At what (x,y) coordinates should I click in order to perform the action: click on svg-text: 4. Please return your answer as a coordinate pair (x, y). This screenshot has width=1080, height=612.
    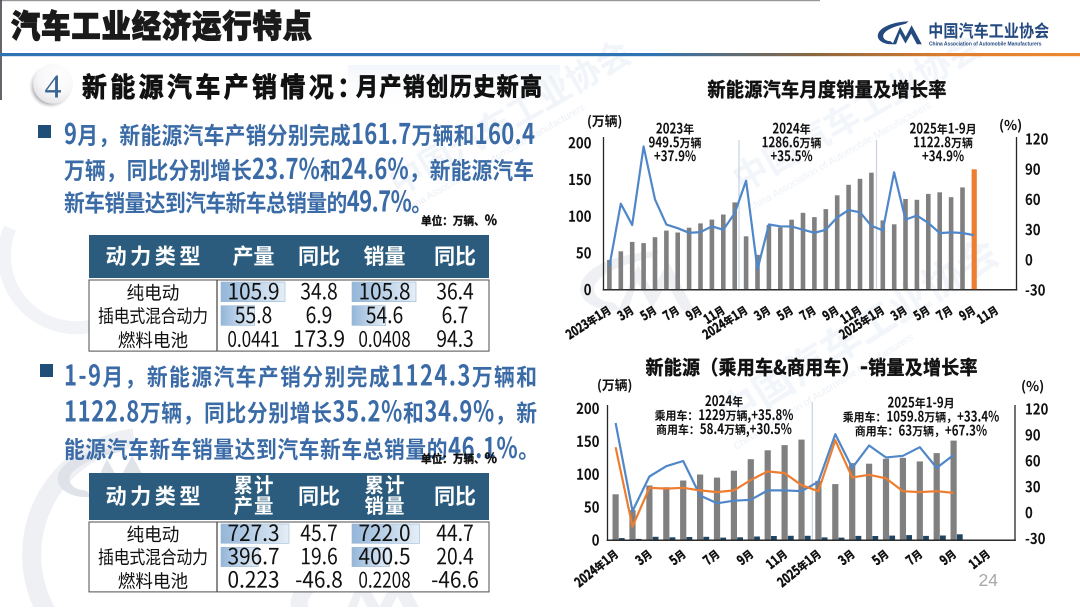
    Looking at the image, I should click on (53, 87).